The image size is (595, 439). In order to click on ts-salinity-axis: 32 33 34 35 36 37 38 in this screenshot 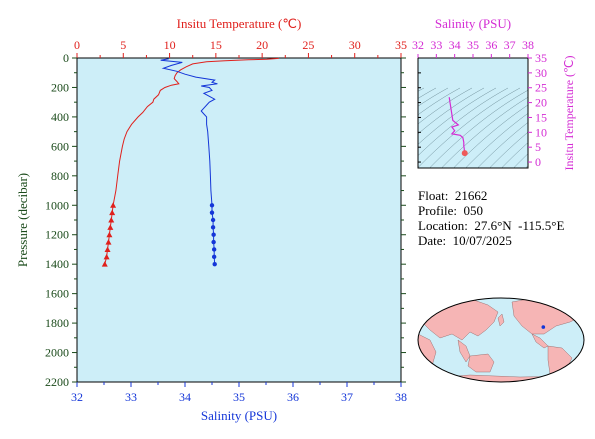, I will do `click(473, 48)`.